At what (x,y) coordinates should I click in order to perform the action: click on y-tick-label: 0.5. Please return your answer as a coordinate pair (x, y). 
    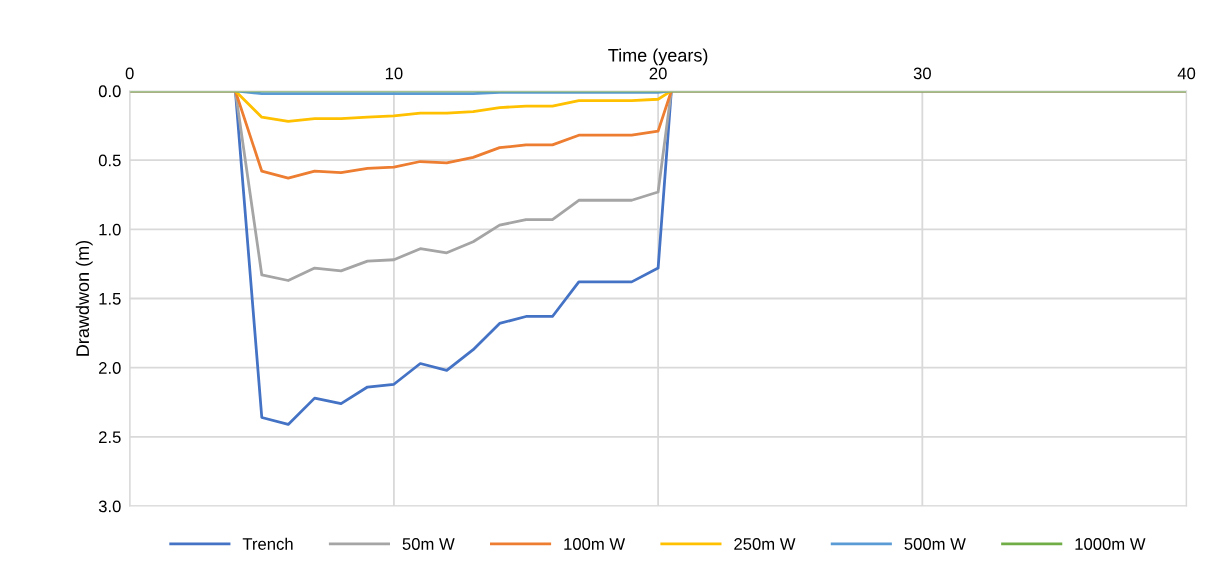
    Looking at the image, I should click on (109, 160).